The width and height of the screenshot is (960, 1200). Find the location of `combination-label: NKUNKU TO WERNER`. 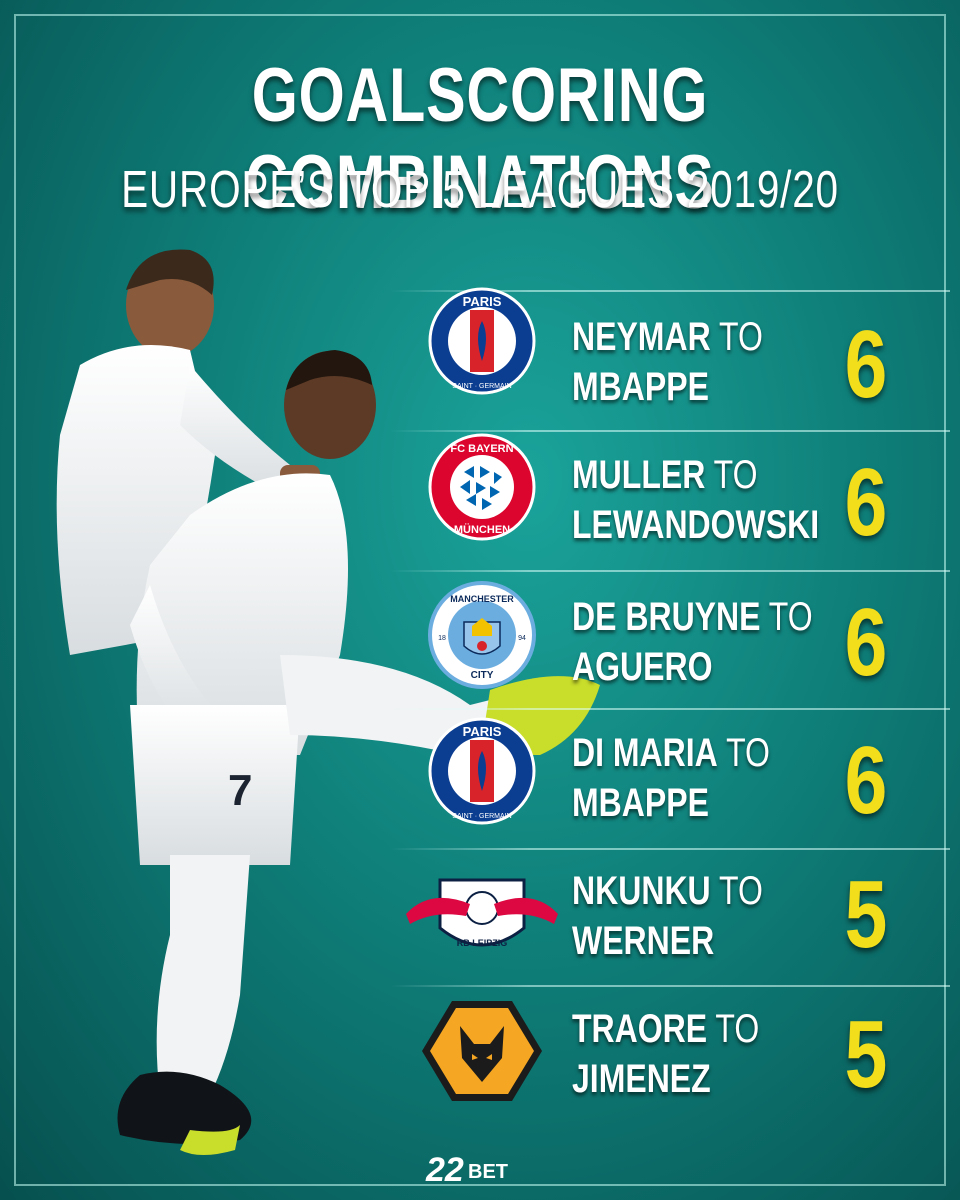

combination-label: NKUNKU TO WERNER is located at coordinates (667, 916).